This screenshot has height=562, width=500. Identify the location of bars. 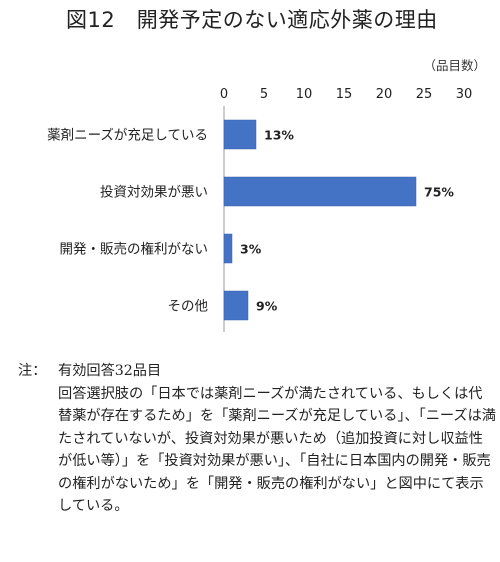
(320, 220).